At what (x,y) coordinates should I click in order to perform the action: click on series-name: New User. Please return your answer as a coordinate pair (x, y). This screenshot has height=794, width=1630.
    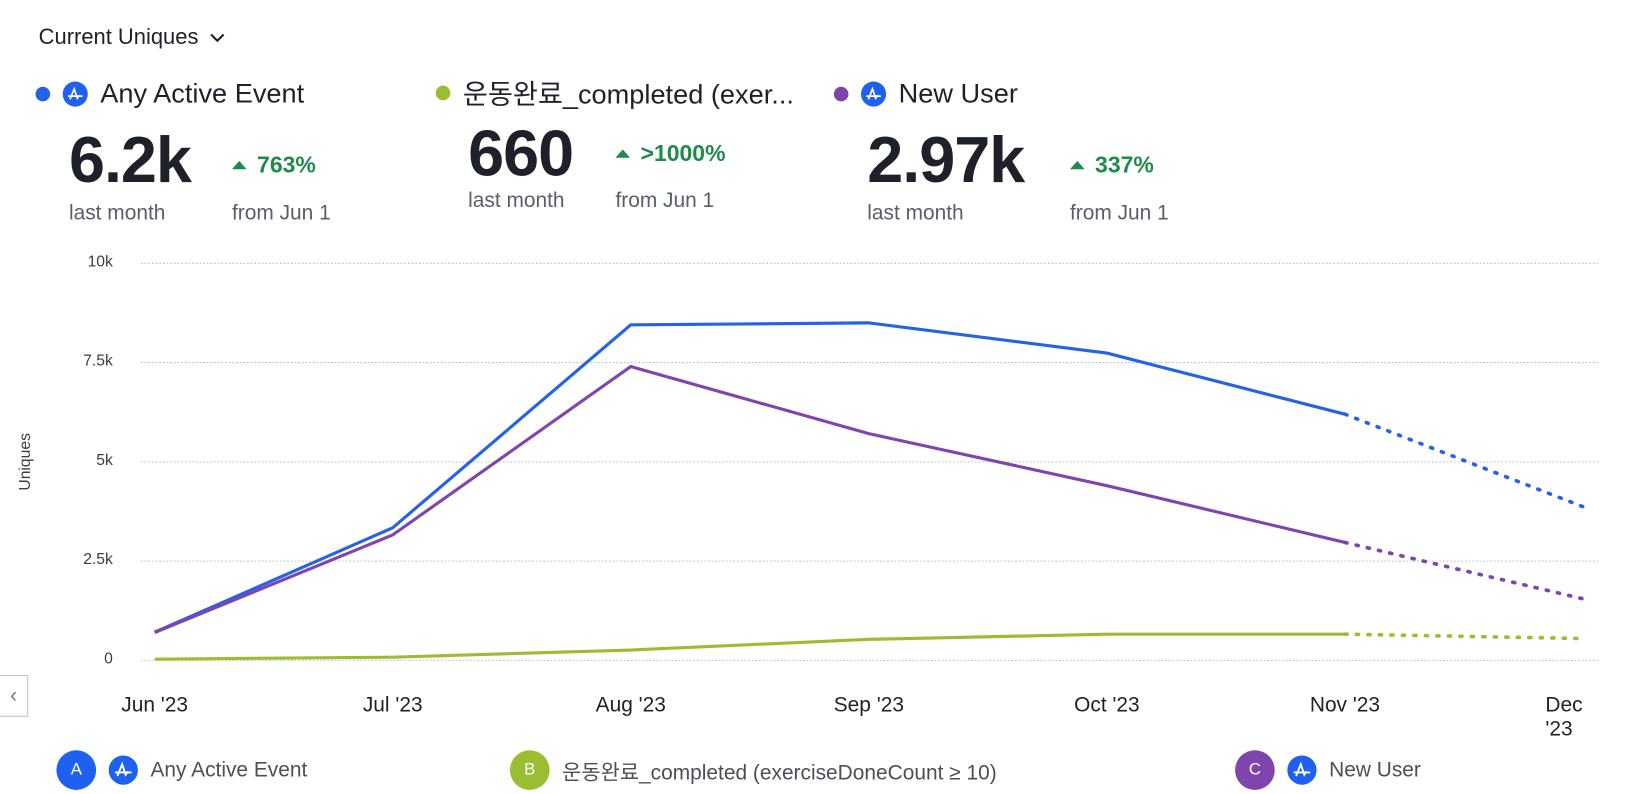
    Looking at the image, I should click on (958, 93).